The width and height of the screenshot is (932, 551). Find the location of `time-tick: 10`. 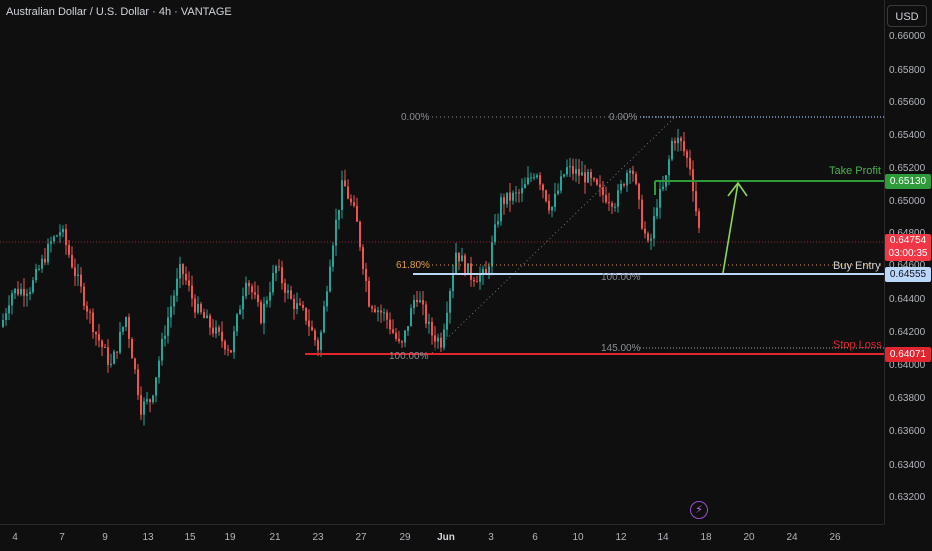

time-tick: 10 is located at coordinates (578, 537).